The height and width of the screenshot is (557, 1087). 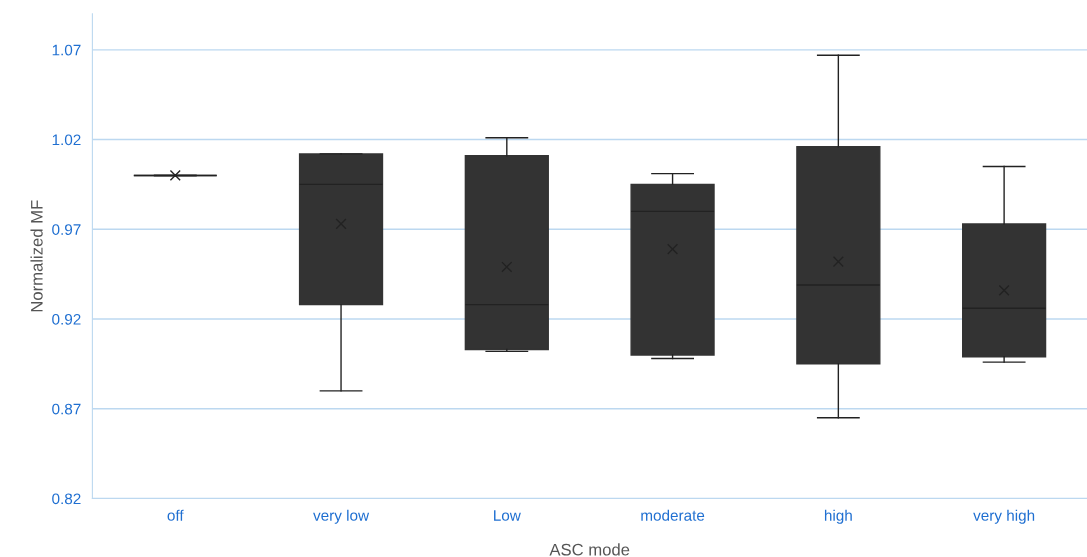 What do you see at coordinates (36, 256) in the screenshot?
I see `y-axis-title: Normalized MF` at bounding box center [36, 256].